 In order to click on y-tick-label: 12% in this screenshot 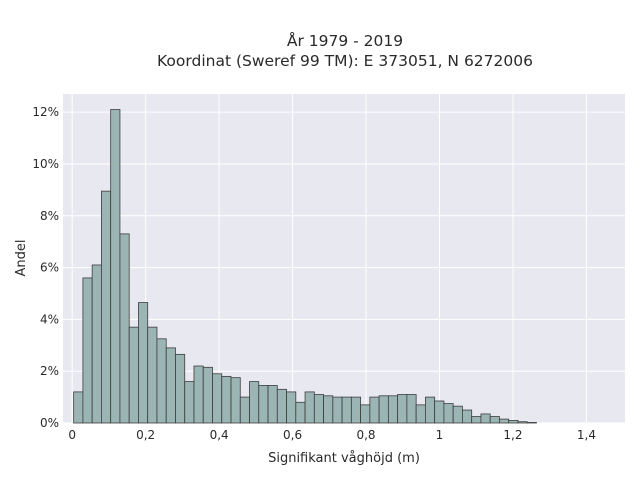, I will do `click(45, 112)`.